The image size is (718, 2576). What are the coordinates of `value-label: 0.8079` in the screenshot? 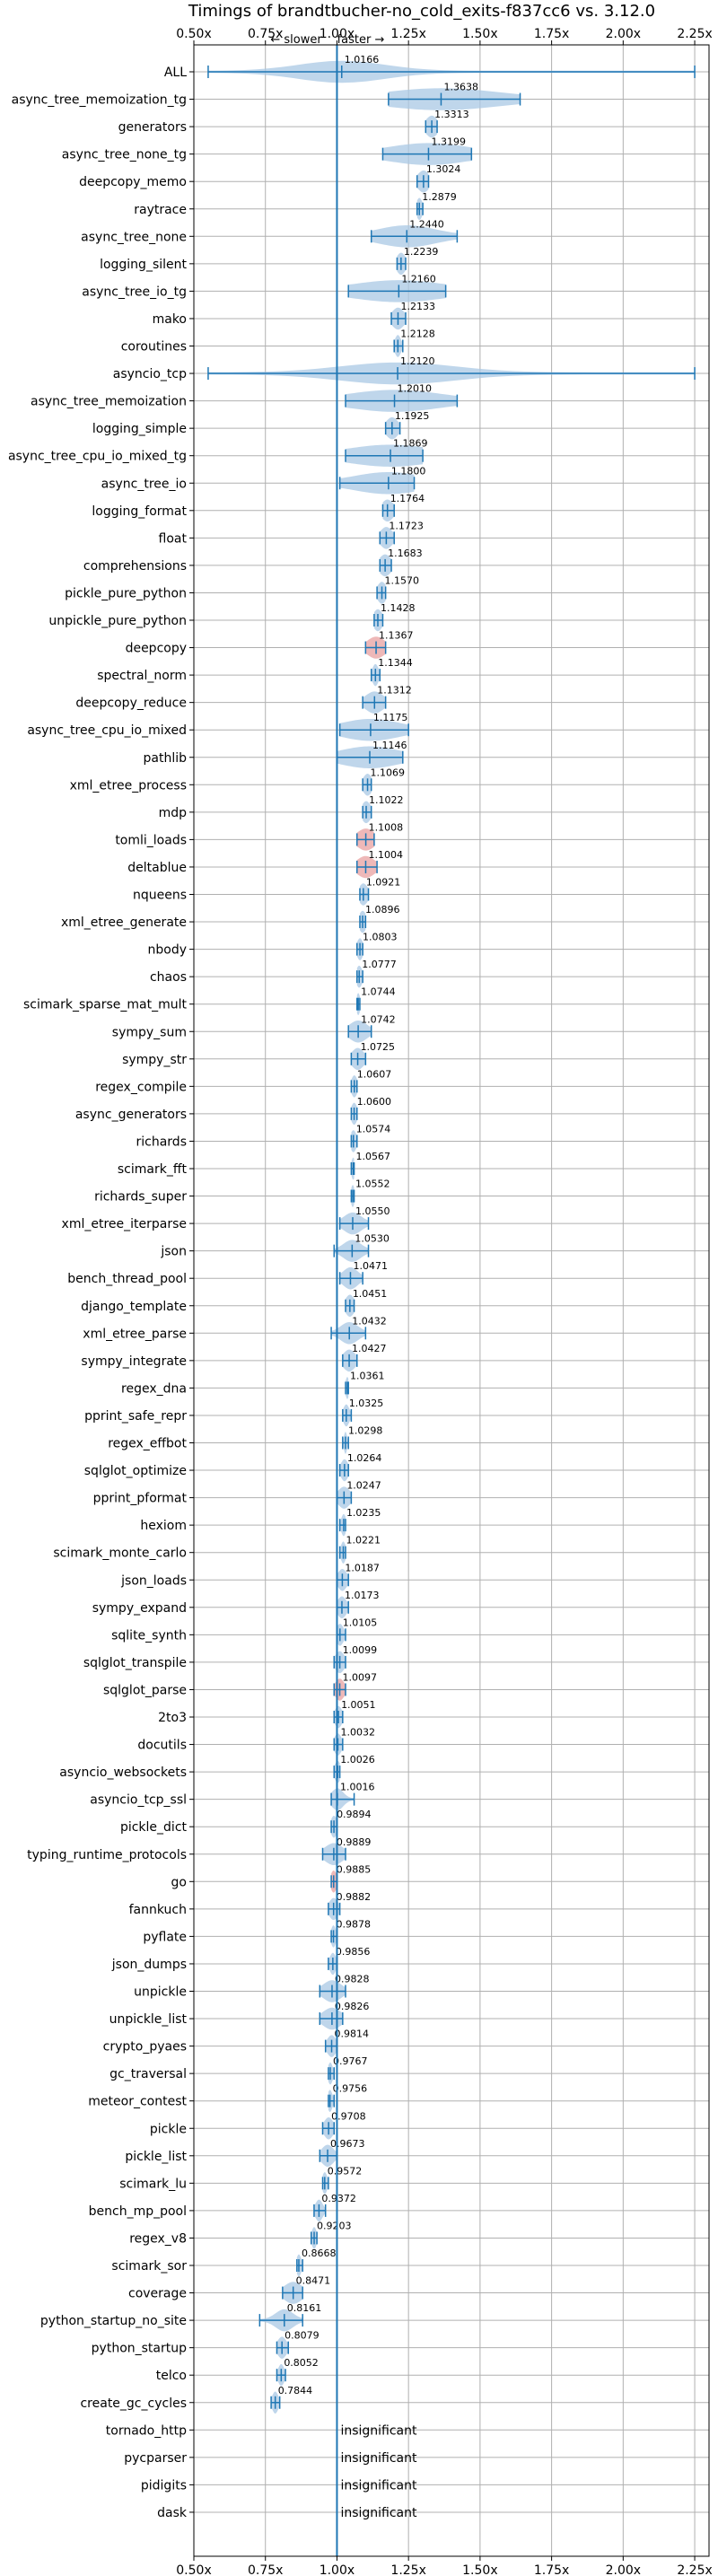 It's located at (302, 2336).